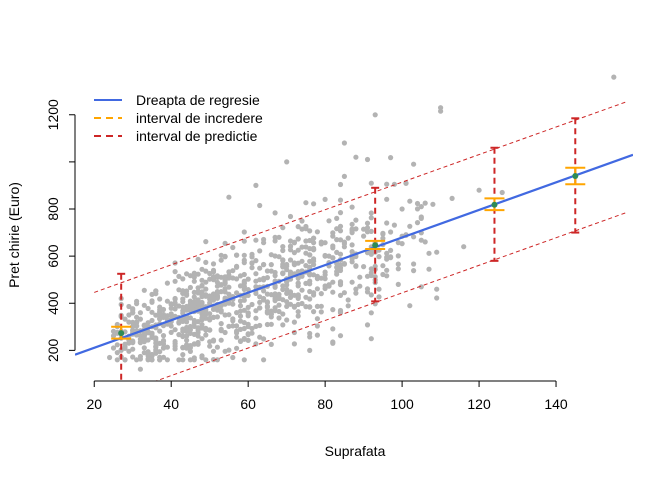  What do you see at coordinates (14, 235) in the screenshot?
I see `y-axis-label: Pret chirie (Euro)` at bounding box center [14, 235].